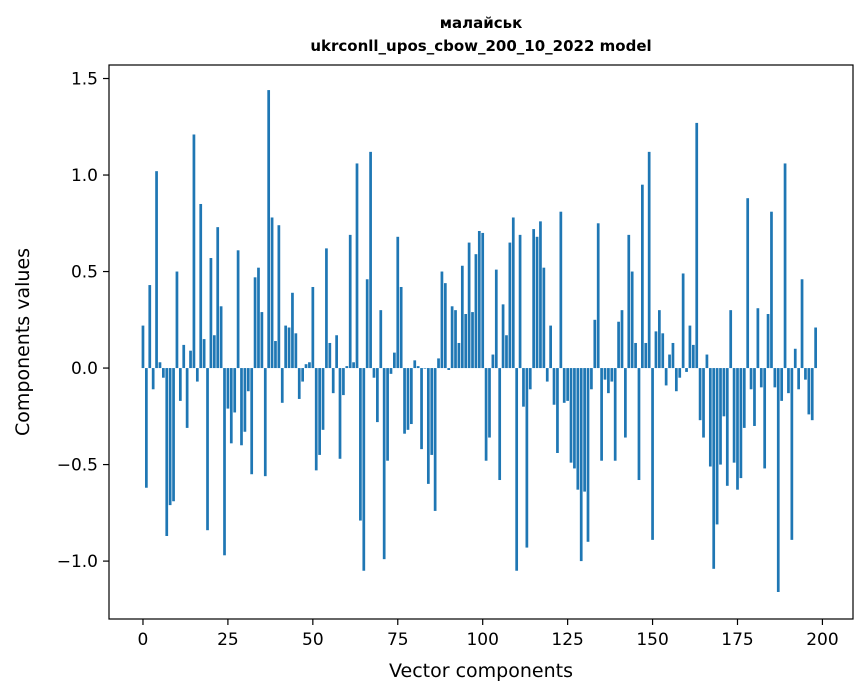 The image size is (867, 696). I want to click on x-axis-ticks: 0 25 50 75 100 125 150 175 200, so click(488, 634).